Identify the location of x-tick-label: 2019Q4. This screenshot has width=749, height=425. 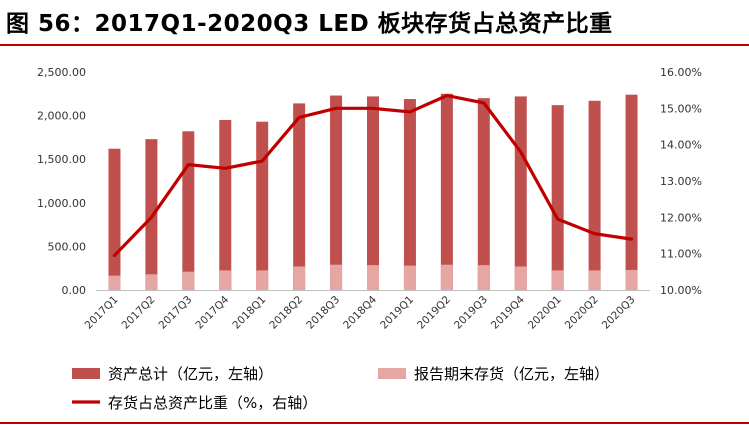
(508, 312).